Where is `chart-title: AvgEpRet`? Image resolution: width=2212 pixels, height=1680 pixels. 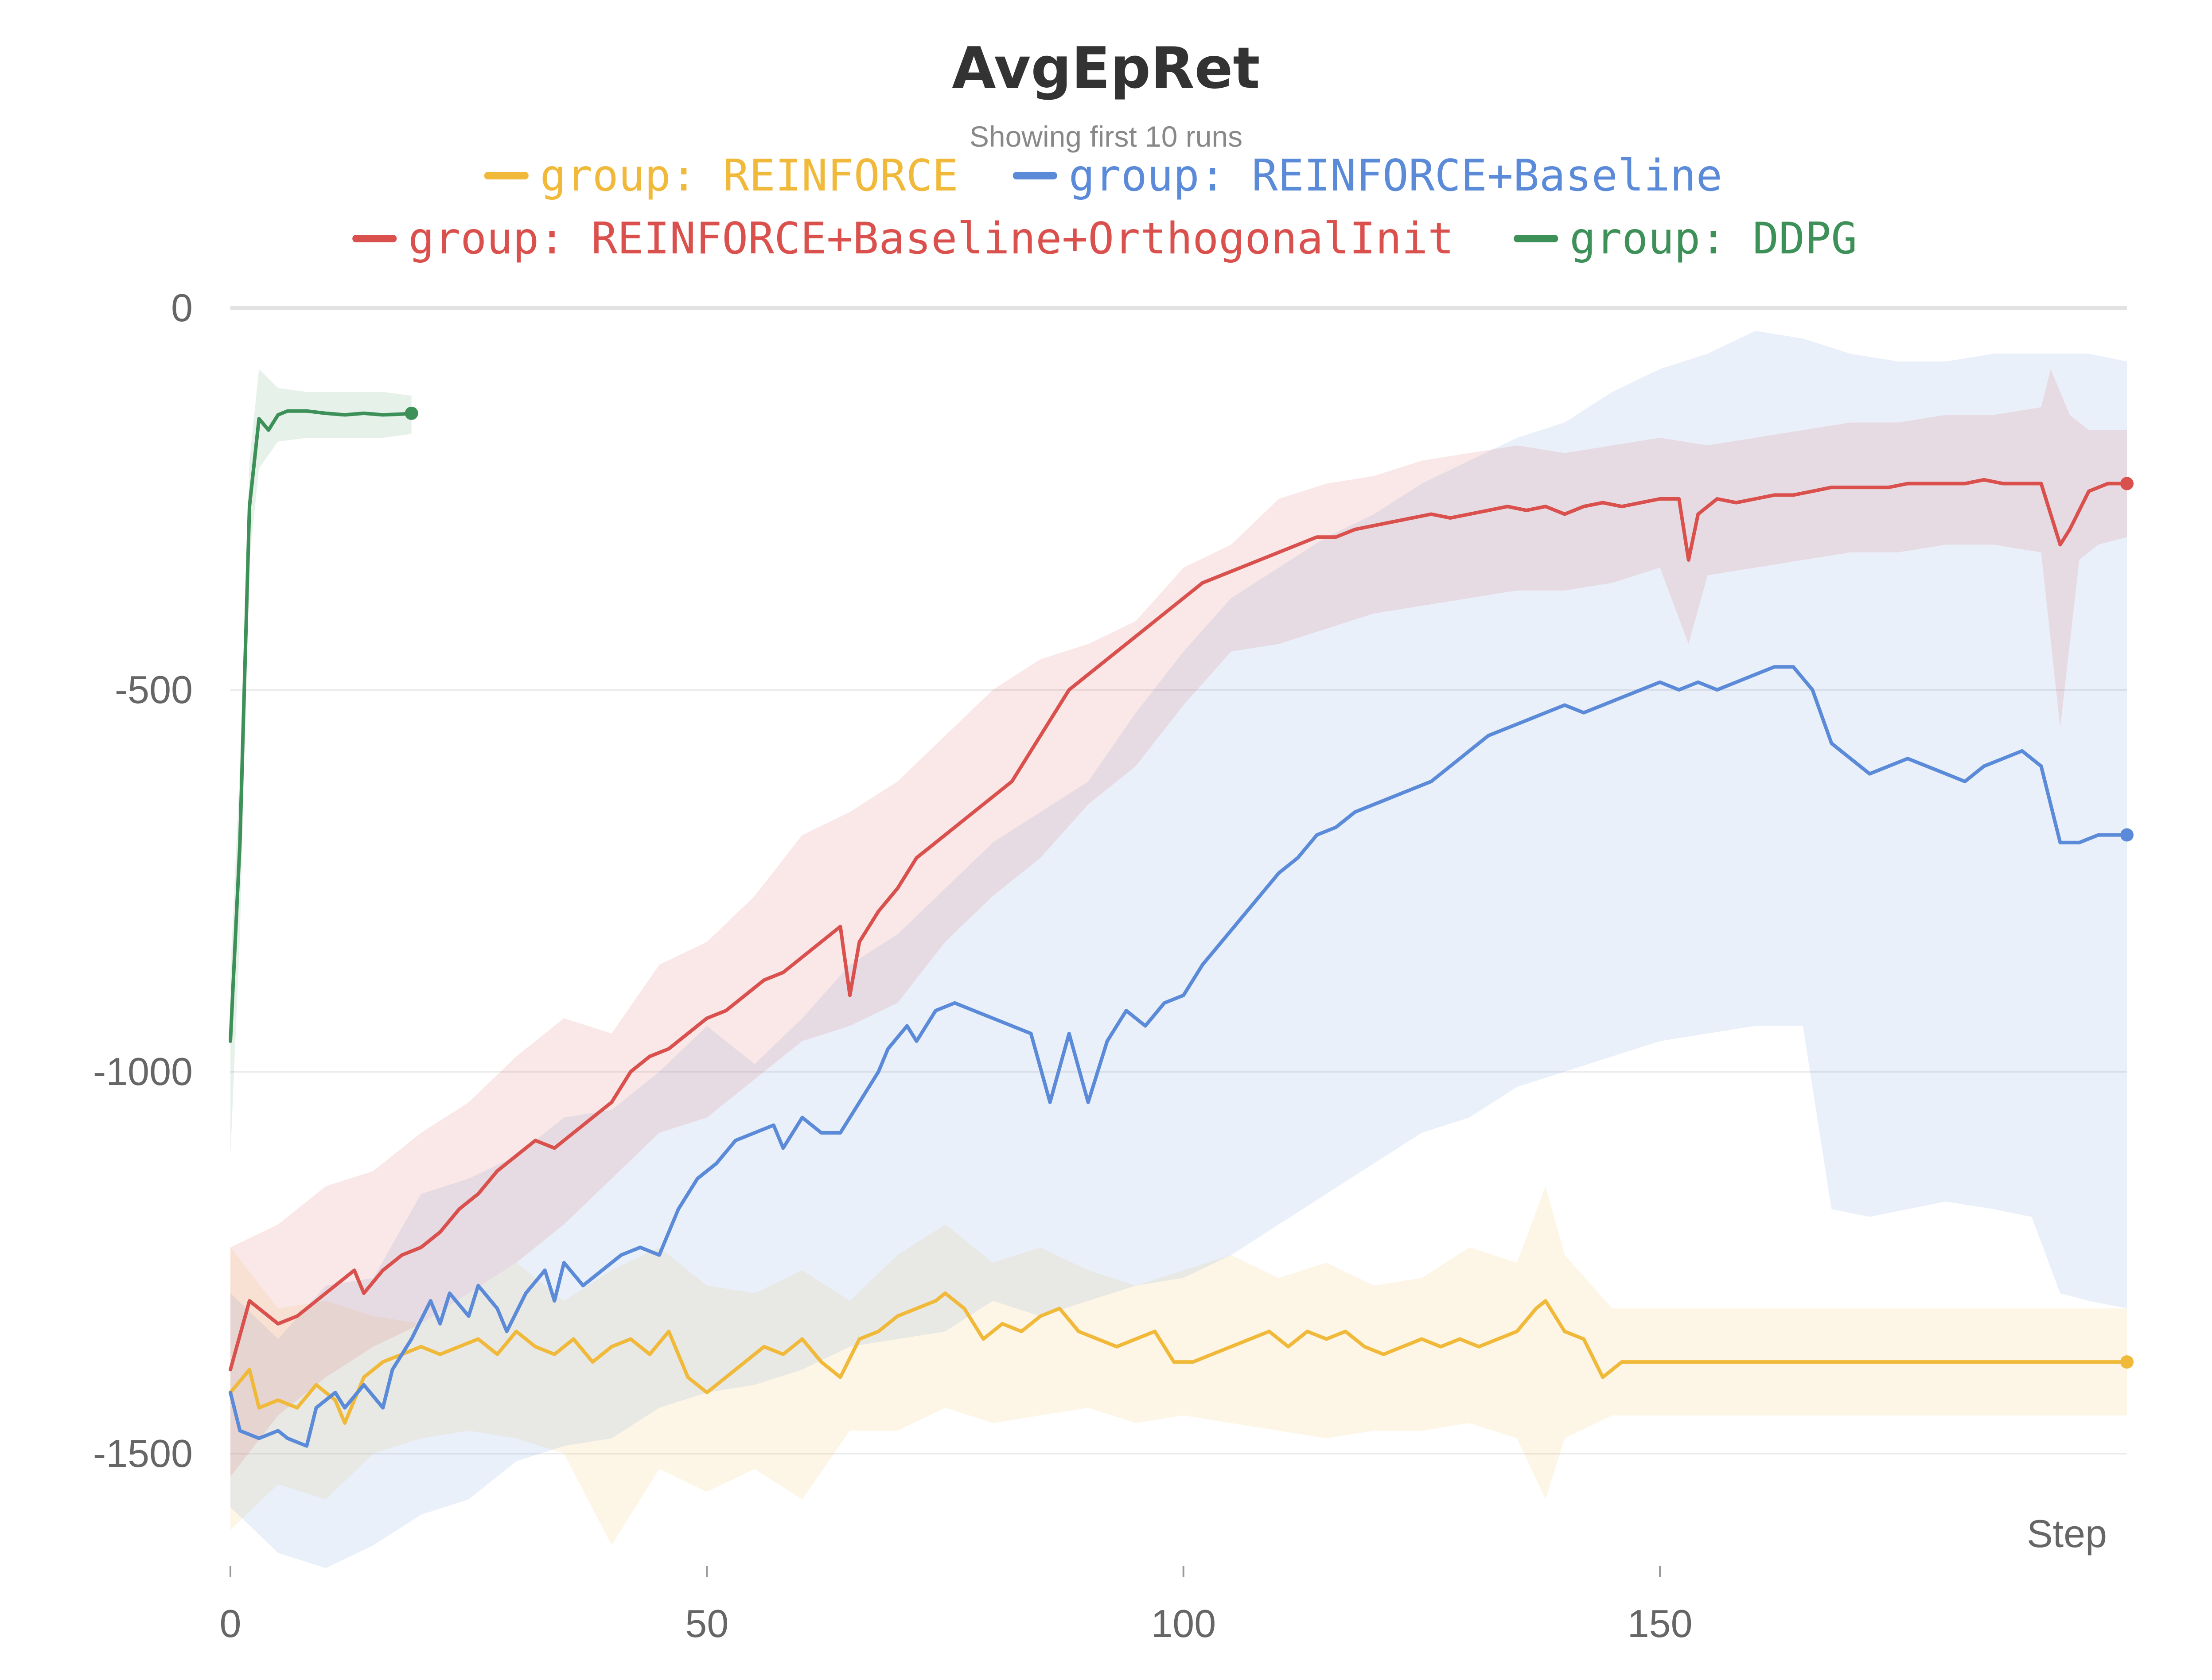 chart-title: AvgEpRet is located at coordinates (1106, 68).